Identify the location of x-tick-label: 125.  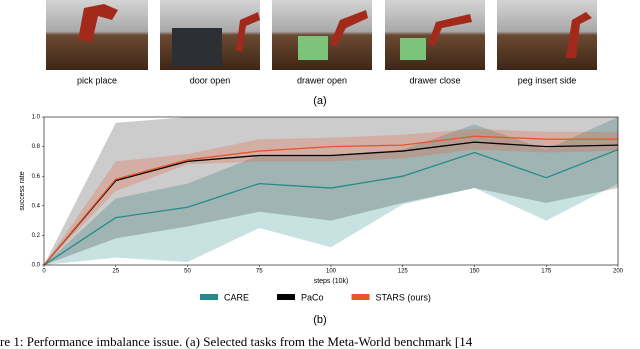
(403, 272).